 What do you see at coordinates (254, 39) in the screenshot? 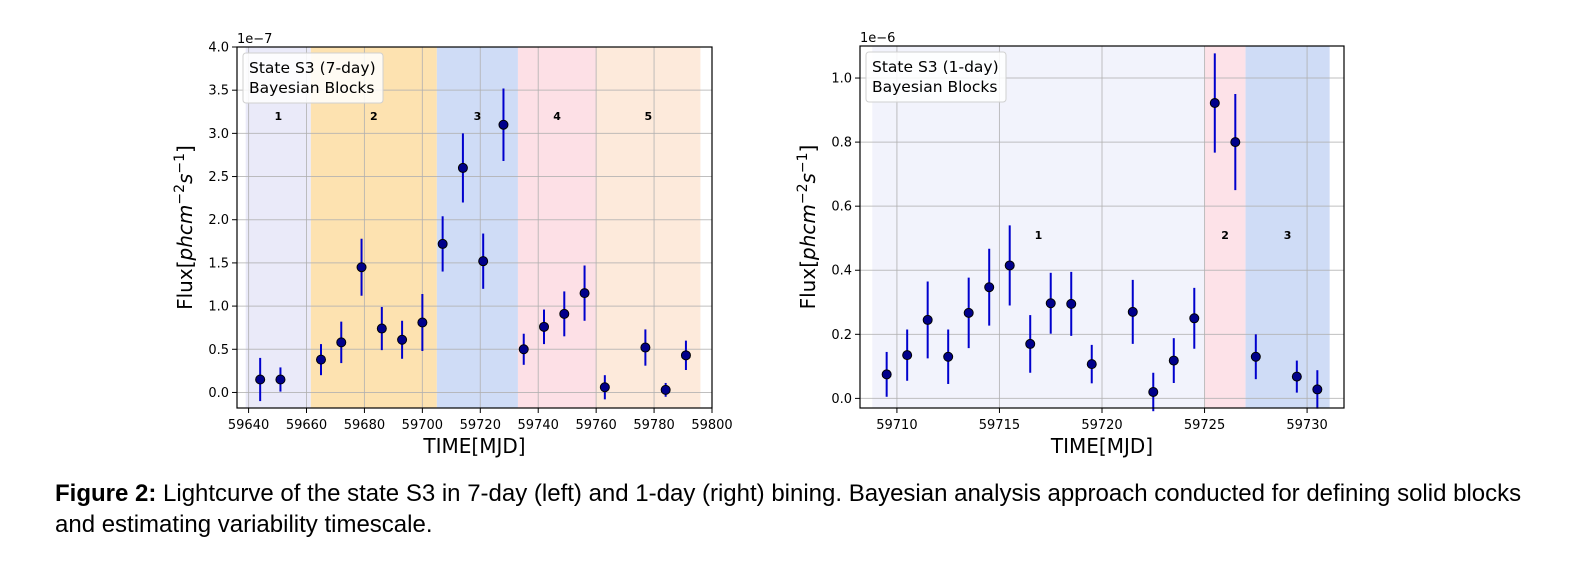
I see `y-offset-label: 1e−7` at bounding box center [254, 39].